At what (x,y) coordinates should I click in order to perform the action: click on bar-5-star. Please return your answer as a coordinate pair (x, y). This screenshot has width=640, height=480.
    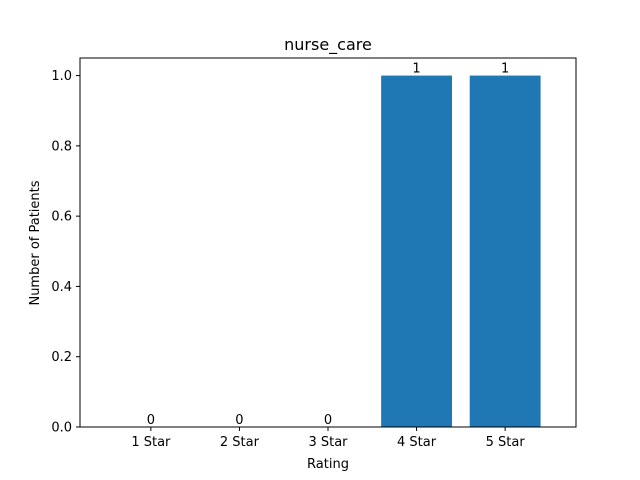
    Looking at the image, I should click on (505, 251).